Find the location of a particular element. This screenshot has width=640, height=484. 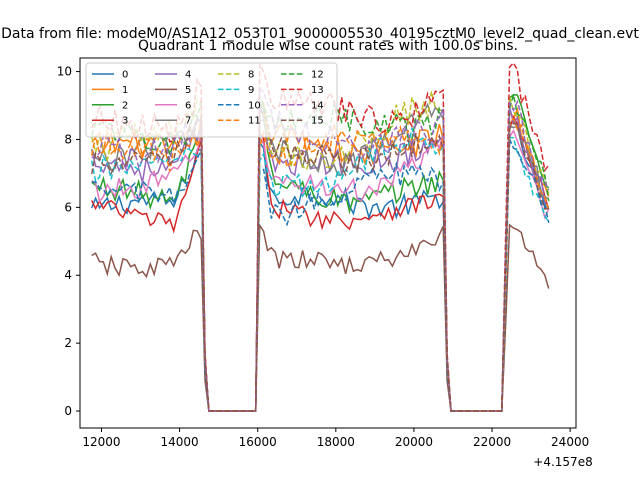

legend-label-4: 4 is located at coordinates (188, 75).